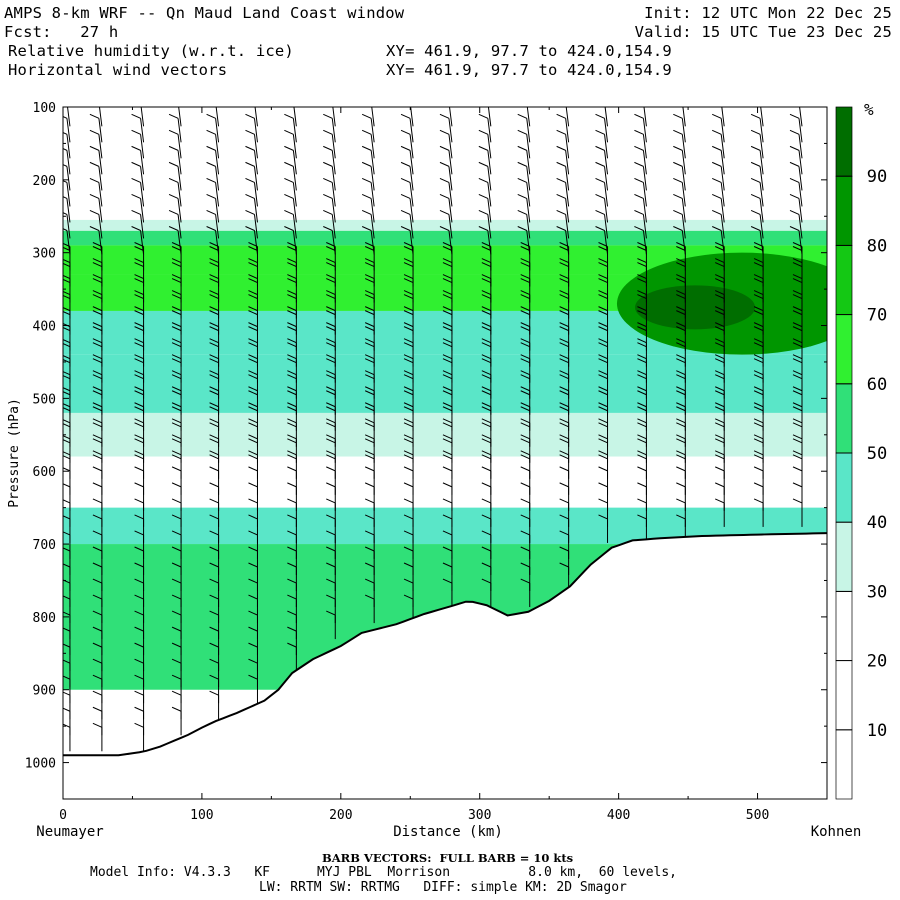  Describe the element at coordinates (877, 246) in the screenshot. I see `colorbar-label: 80` at that location.